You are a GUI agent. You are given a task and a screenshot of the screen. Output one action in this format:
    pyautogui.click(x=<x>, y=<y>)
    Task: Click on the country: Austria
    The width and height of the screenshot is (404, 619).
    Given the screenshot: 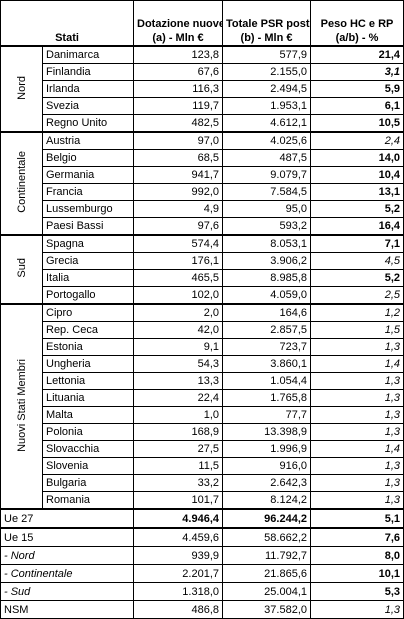 What is the action you would take?
    pyautogui.click(x=88, y=140)
    